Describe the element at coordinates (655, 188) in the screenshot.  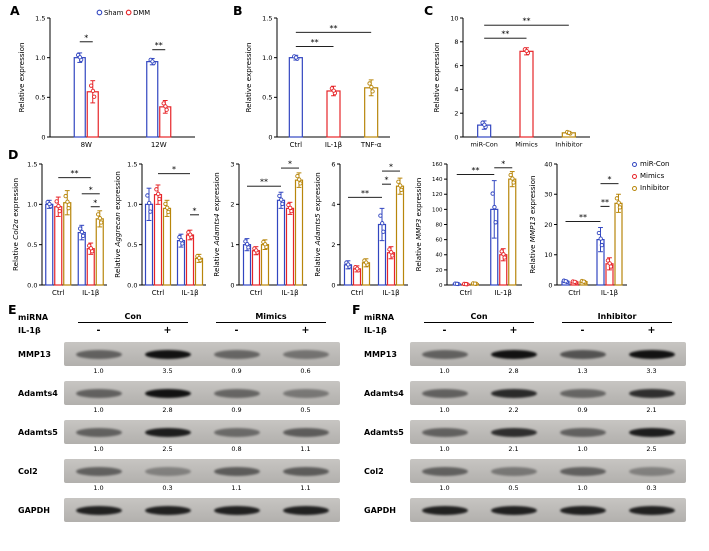
I see `legend-label: Inhibitor` at that location.